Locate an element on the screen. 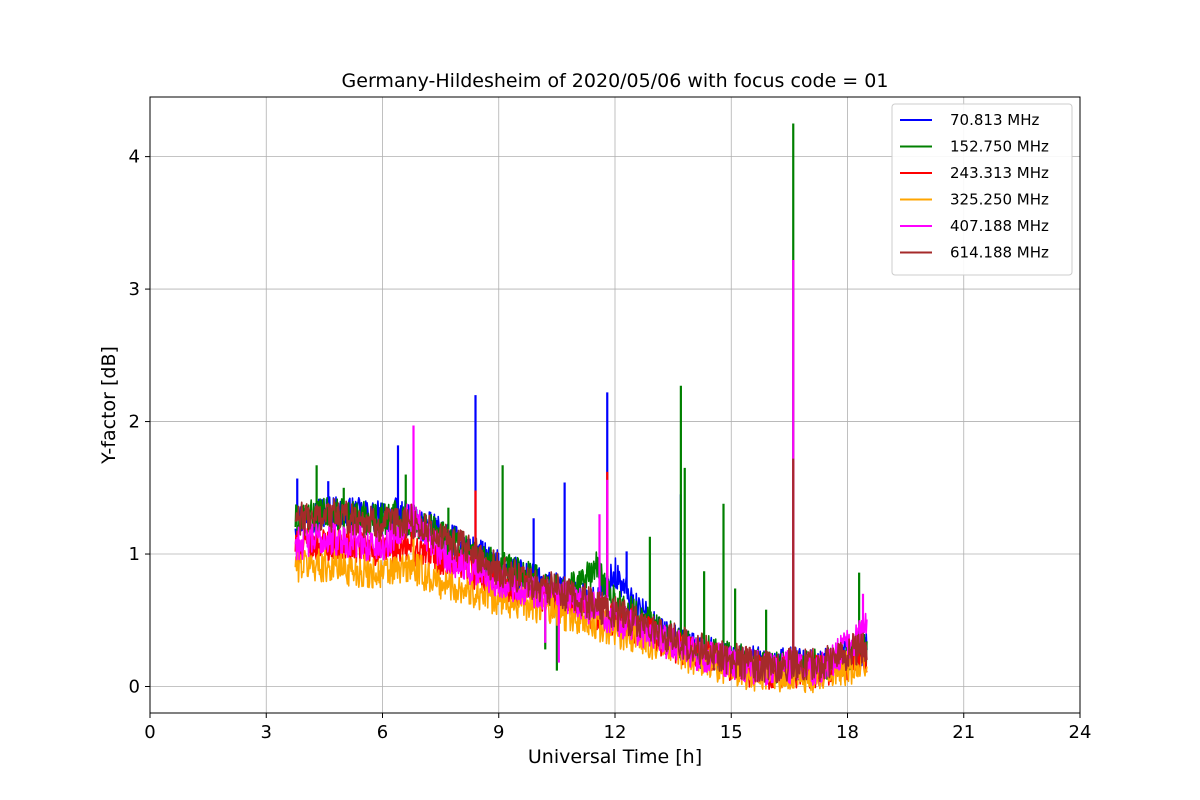  legend-label: 70.813 MHz is located at coordinates (994, 120).